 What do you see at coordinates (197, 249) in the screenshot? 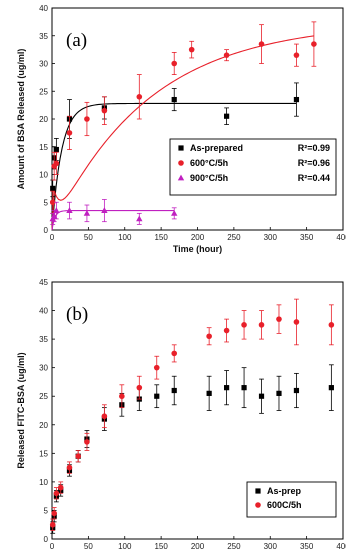
I see `x-axis-label: Time (hour)` at bounding box center [197, 249].